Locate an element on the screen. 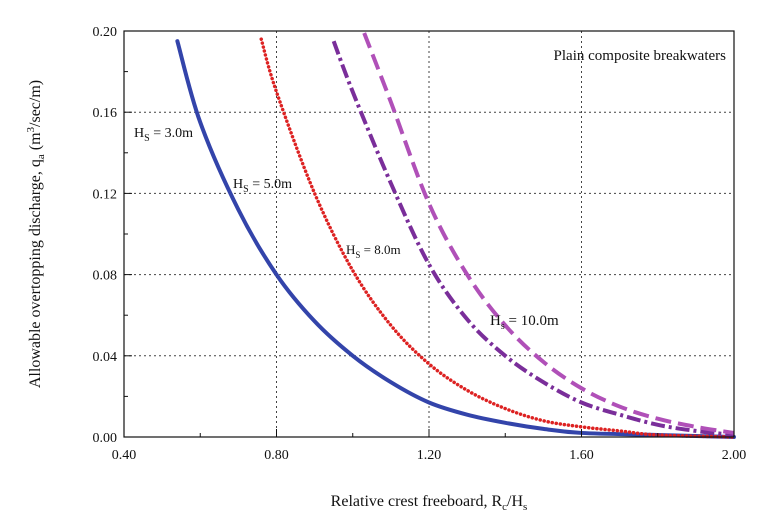 The image size is (761, 524). x-tick-label: 1.60 is located at coordinates (581, 455).